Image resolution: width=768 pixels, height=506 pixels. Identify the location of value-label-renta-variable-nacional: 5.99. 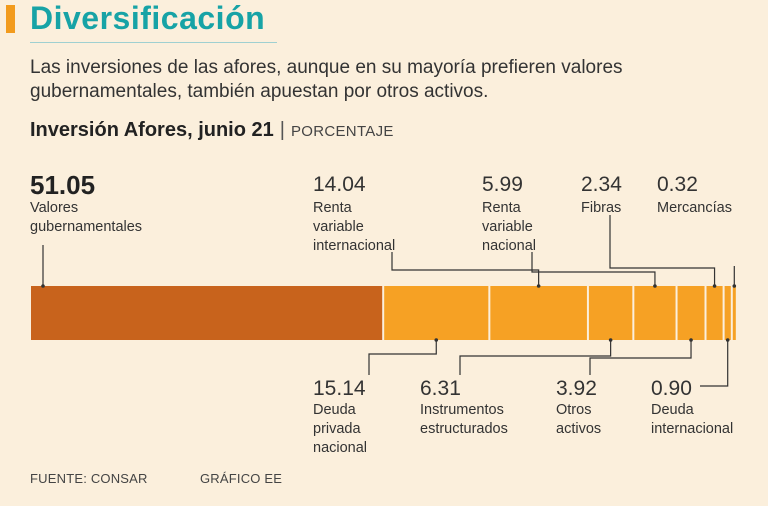
(502, 184).